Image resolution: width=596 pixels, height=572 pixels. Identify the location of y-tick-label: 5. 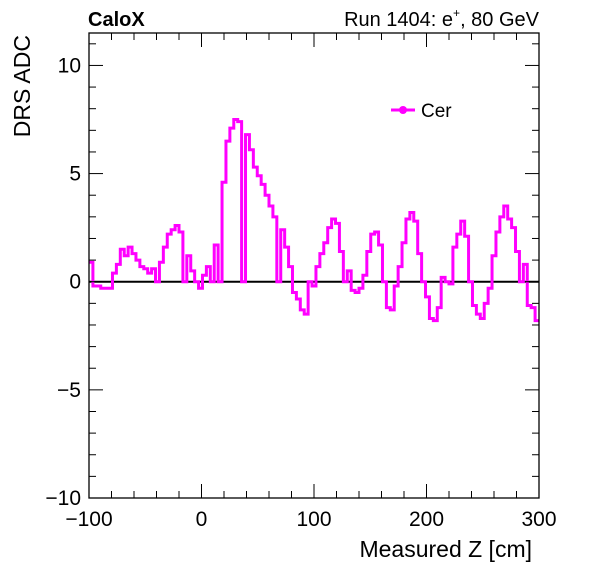
(75, 174).